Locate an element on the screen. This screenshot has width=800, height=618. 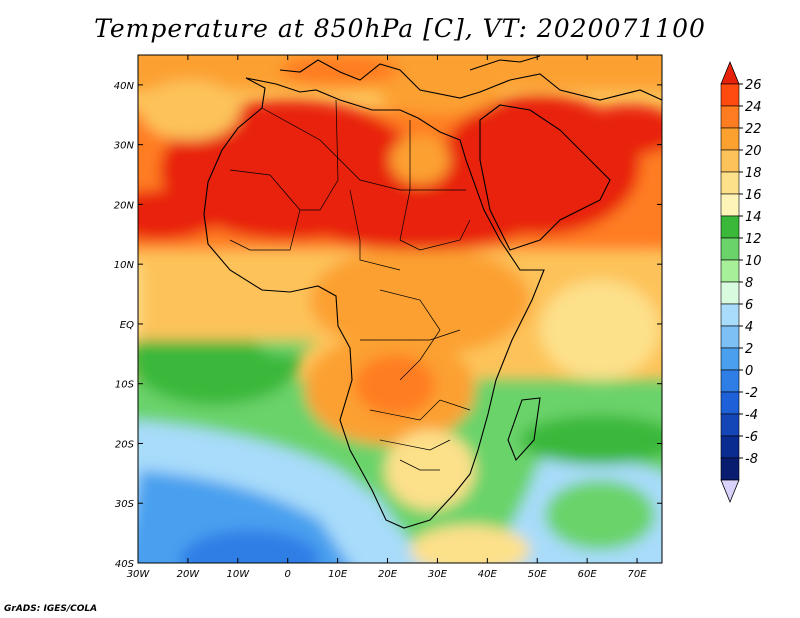
lon-label: 10E is located at coordinates (338, 574).